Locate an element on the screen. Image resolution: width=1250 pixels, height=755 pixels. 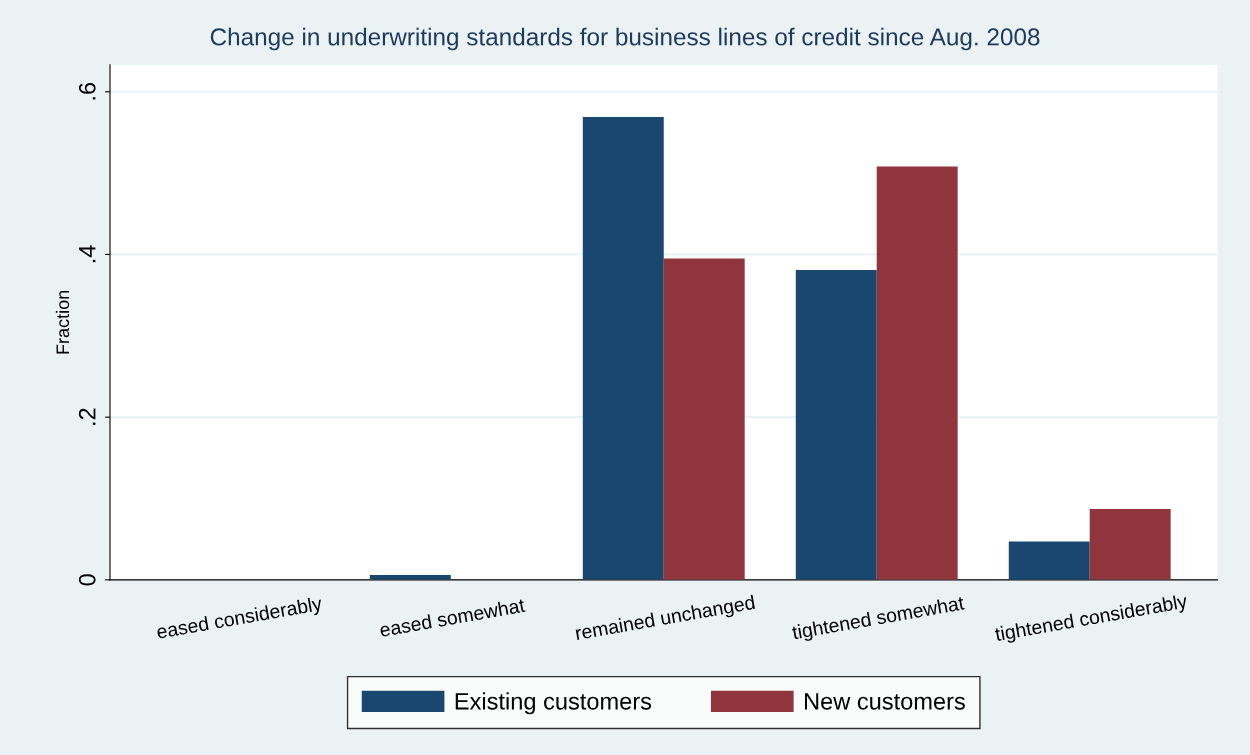
x-tick-label: eased somewhat is located at coordinates (452, 617).